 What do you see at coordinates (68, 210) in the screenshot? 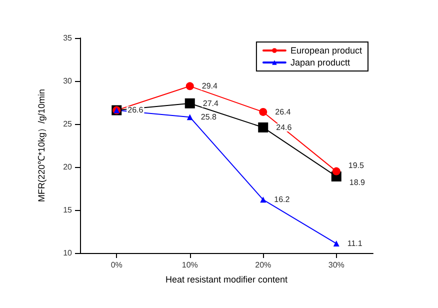
I see `y-tick-label: 15` at bounding box center [68, 210].